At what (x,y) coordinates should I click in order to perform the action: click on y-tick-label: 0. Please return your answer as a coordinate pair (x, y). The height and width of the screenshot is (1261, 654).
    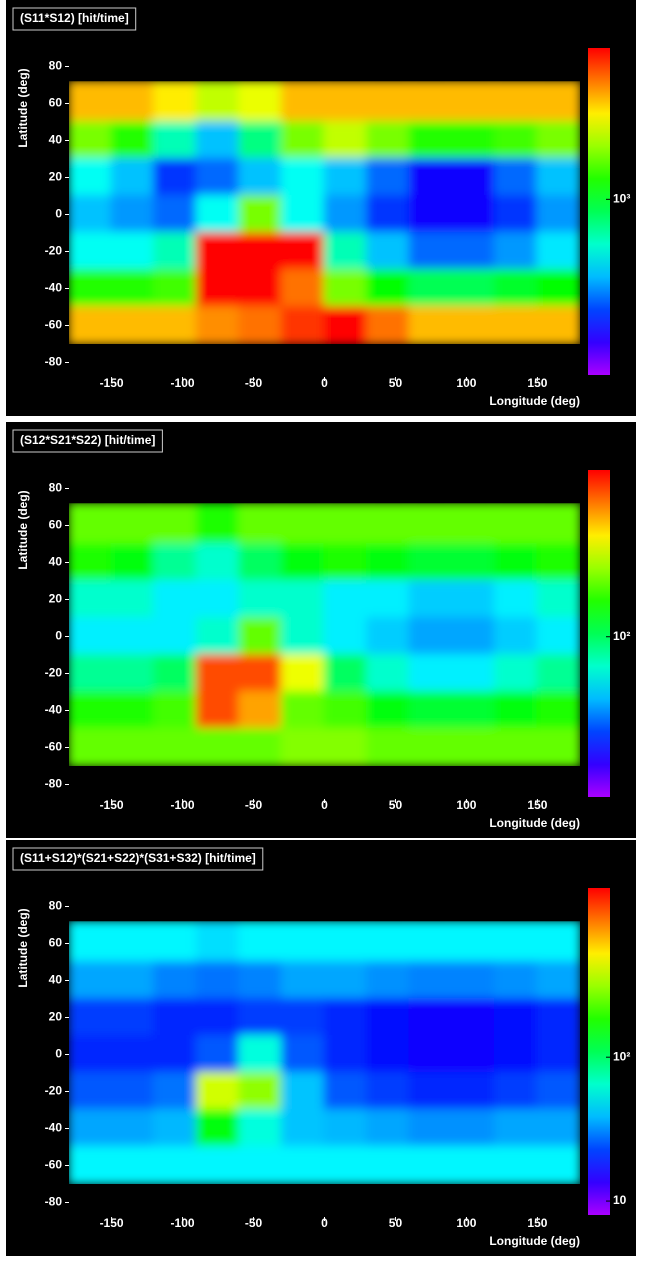
    Looking at the image, I should click on (58, 1054).